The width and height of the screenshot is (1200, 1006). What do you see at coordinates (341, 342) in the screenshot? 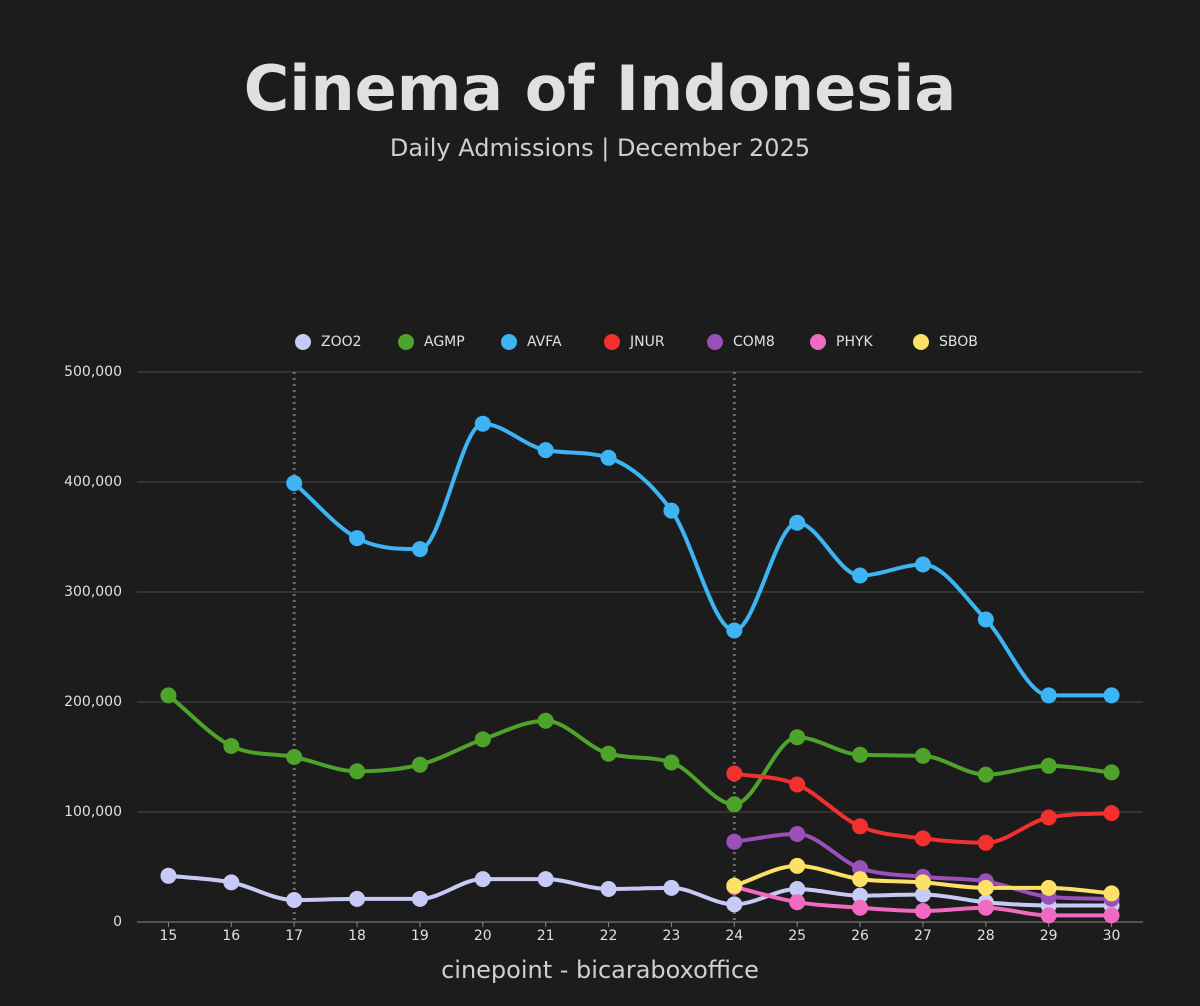
I see `legend-label: ZOO2` at bounding box center [341, 342].